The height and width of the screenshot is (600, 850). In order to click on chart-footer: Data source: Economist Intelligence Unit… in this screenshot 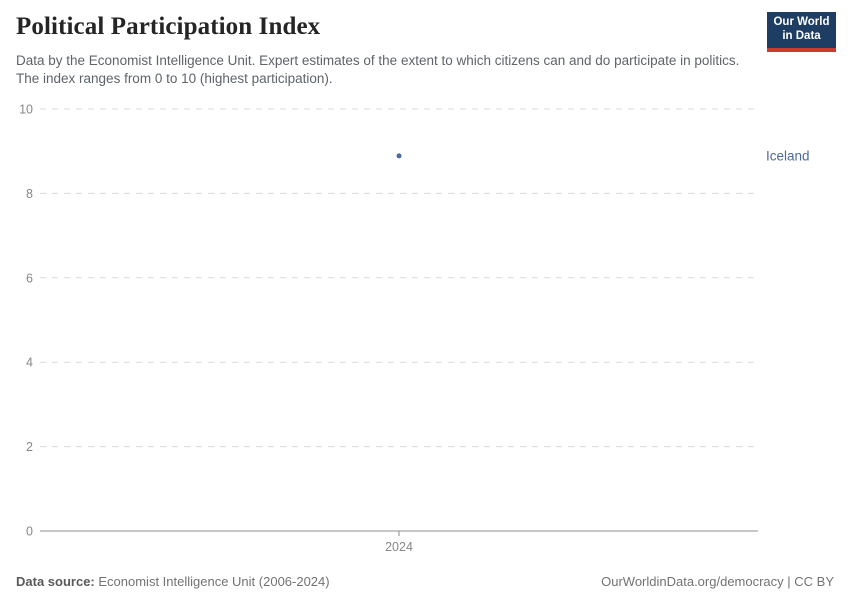, I will do `click(425, 581)`.